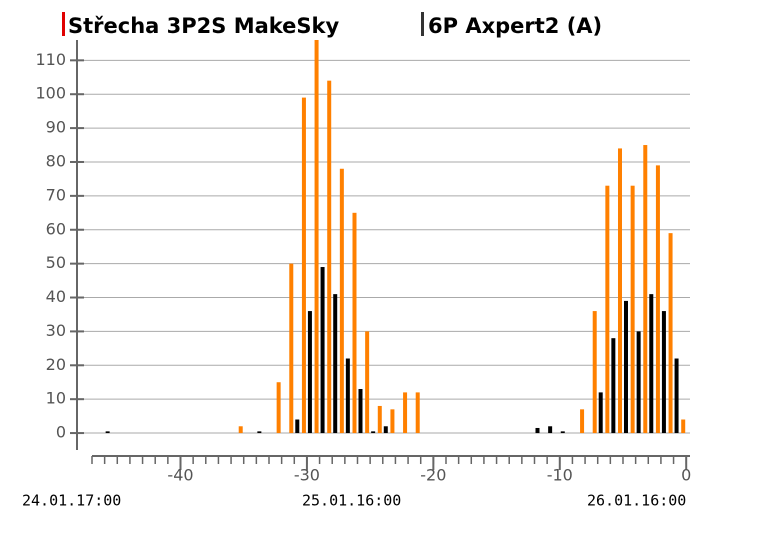 Image resolution: width=768 pixels, height=549 pixels. I want to click on y-tick-label: 90, so click(56, 127).